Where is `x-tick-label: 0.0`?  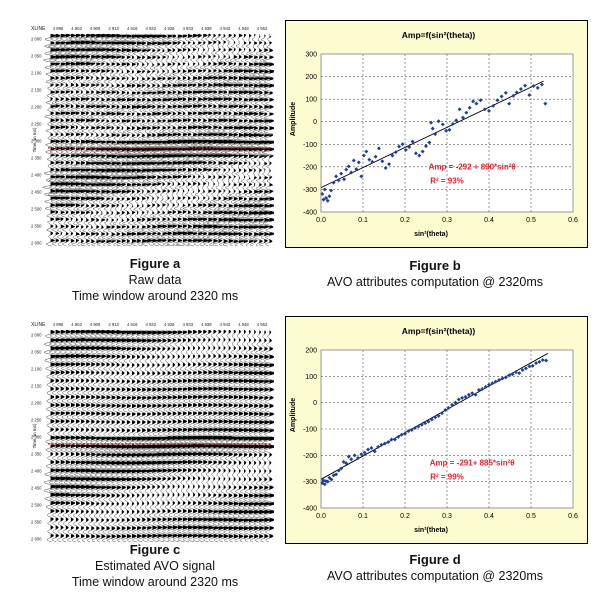
x-tick-label: 0.0 is located at coordinates (321, 516).